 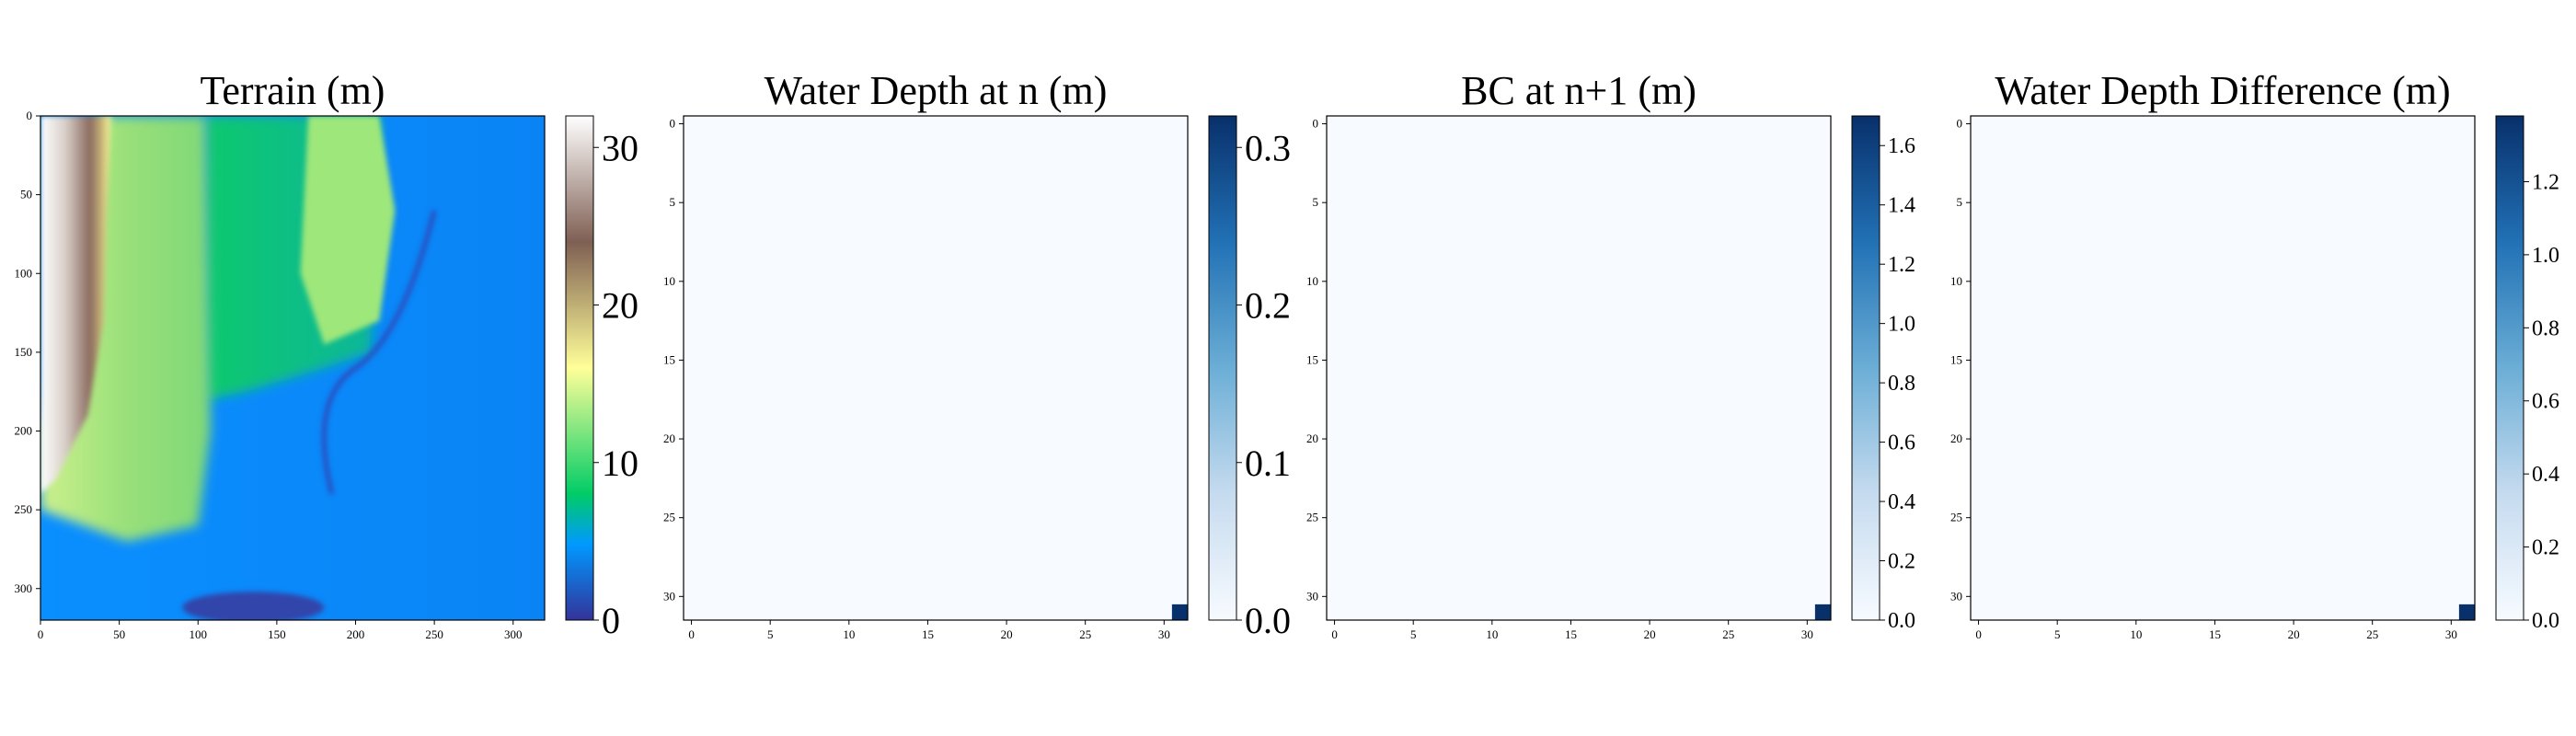 What do you see at coordinates (513, 634) in the screenshot?
I see `x-tick-label: 300` at bounding box center [513, 634].